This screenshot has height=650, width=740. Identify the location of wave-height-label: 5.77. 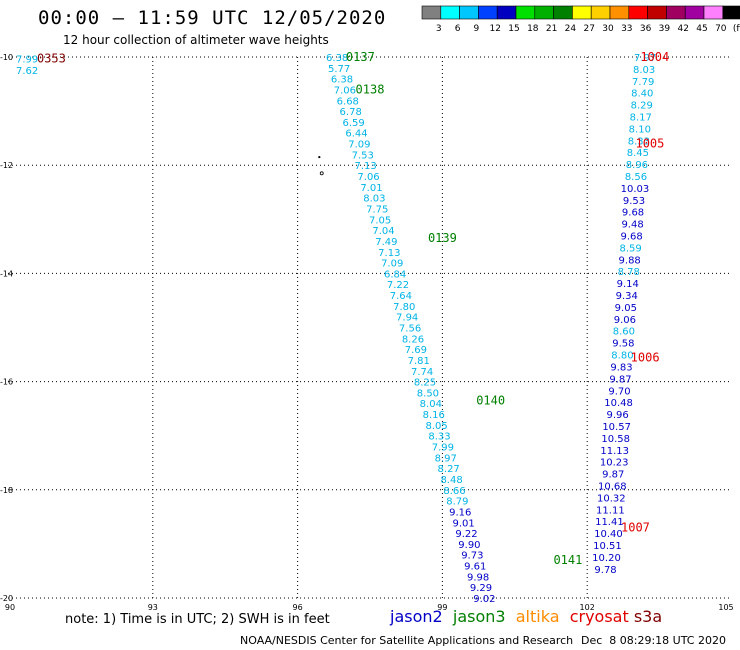
(339, 69).